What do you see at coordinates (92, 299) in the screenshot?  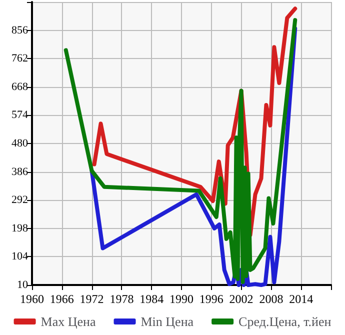 I see `x-tick-label: 1972` at bounding box center [92, 299].